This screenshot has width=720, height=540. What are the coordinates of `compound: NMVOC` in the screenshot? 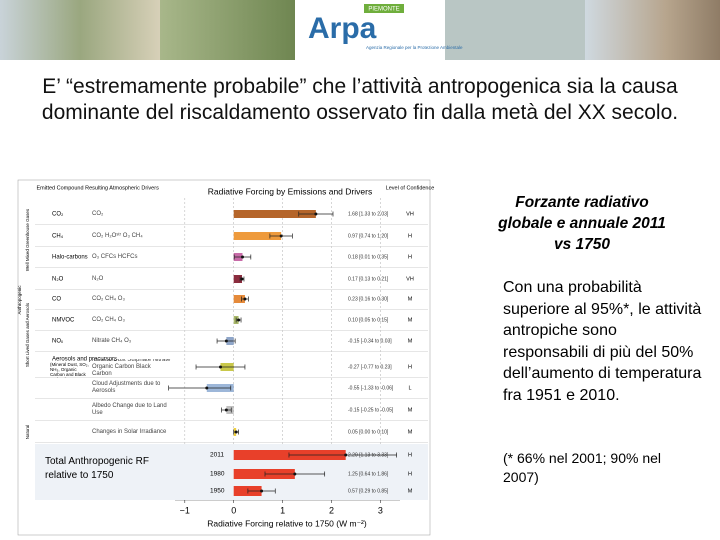 It's located at (63, 321).